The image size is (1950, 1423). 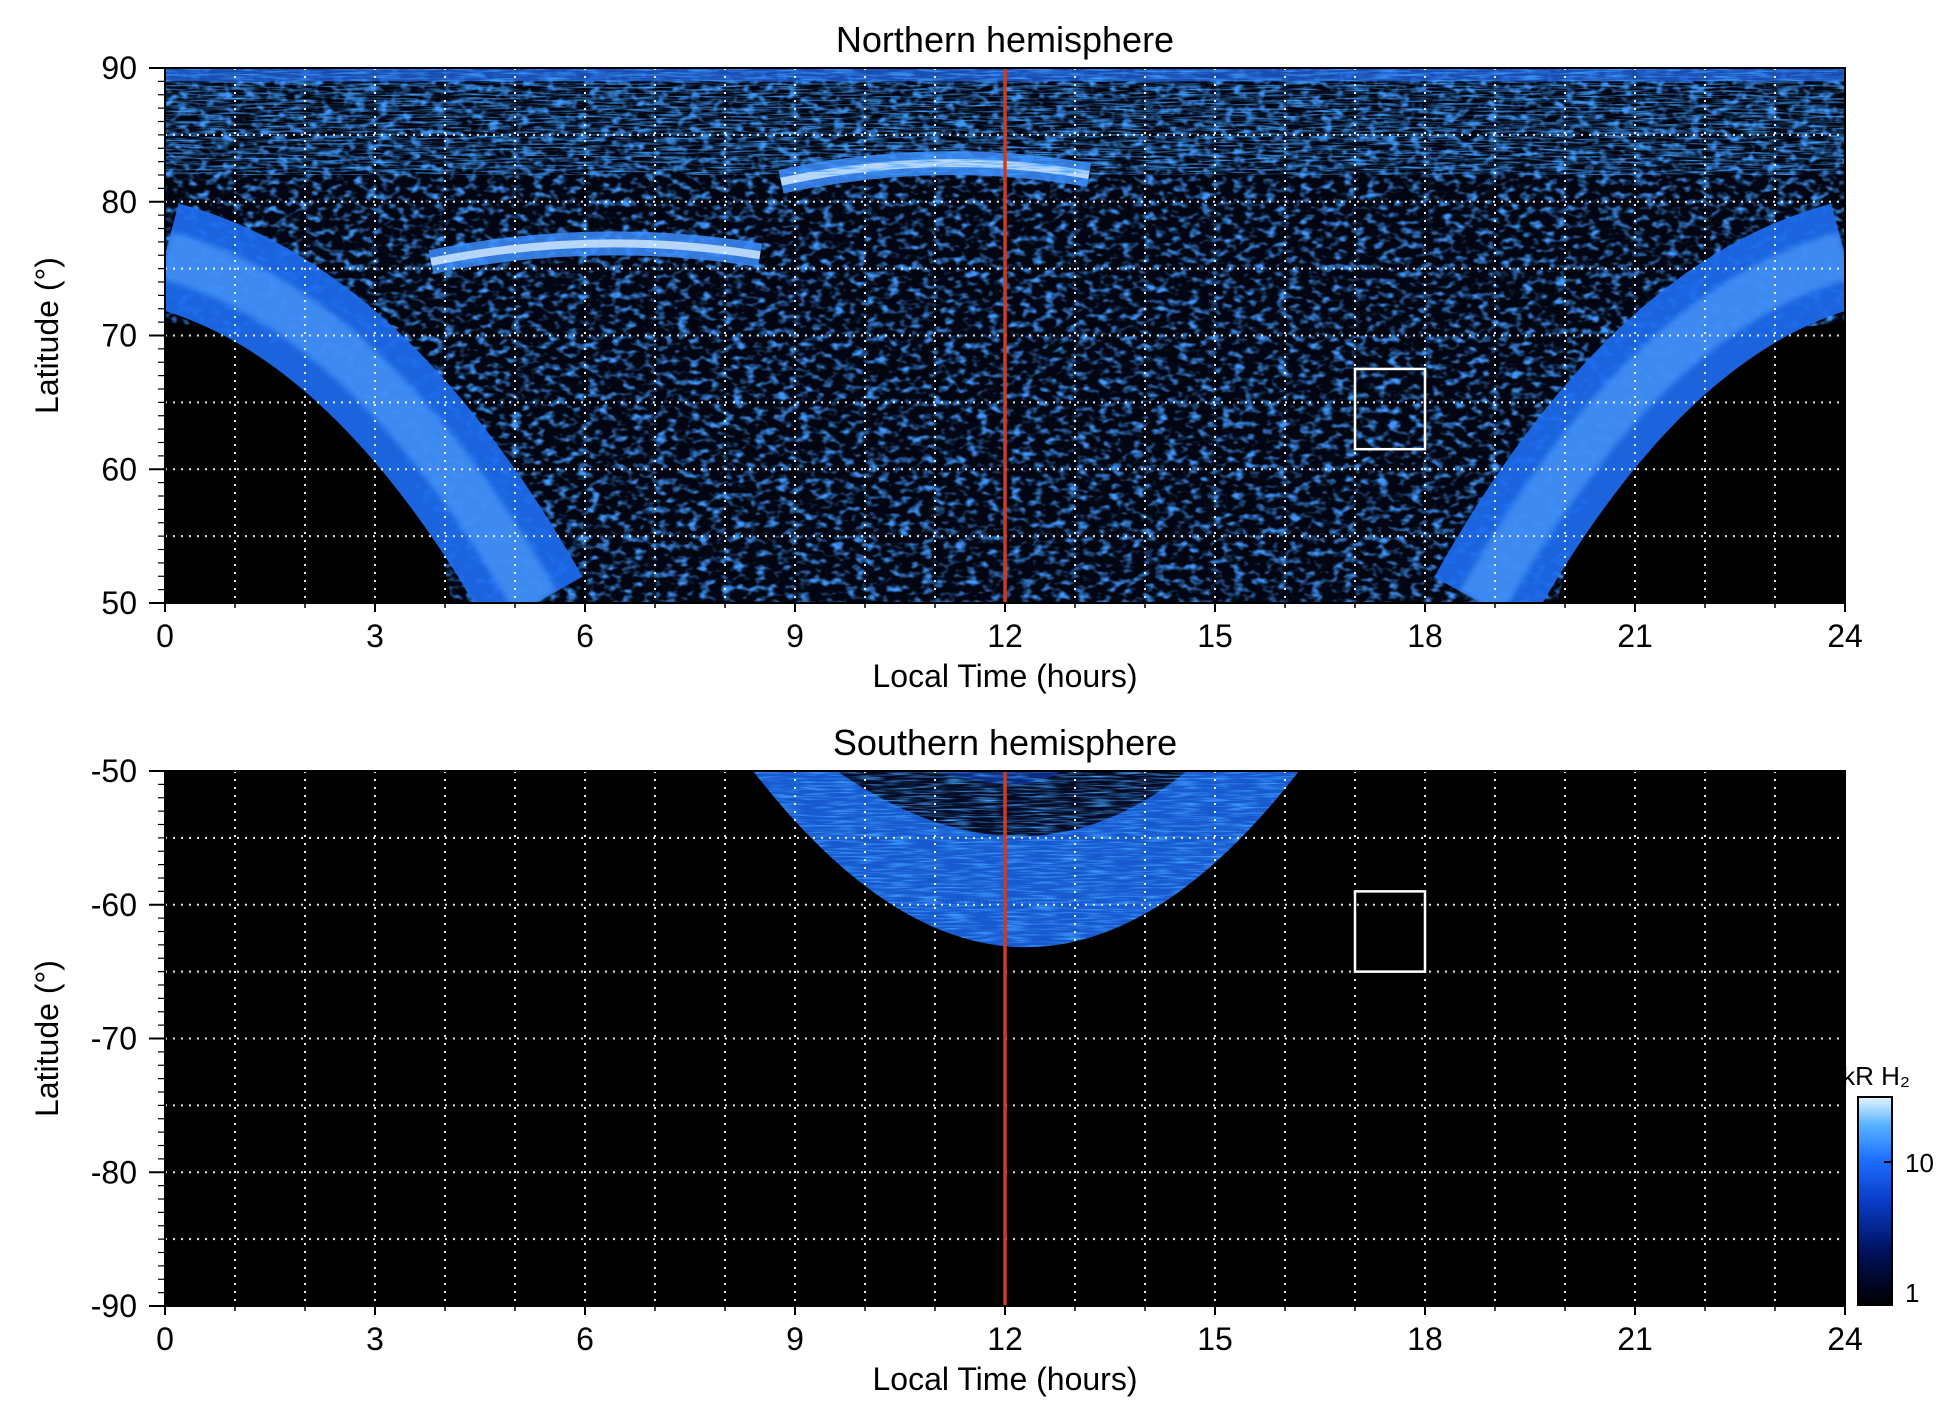 I want to click on colorbar-tick-1: 1, so click(x=1912, y=1293).